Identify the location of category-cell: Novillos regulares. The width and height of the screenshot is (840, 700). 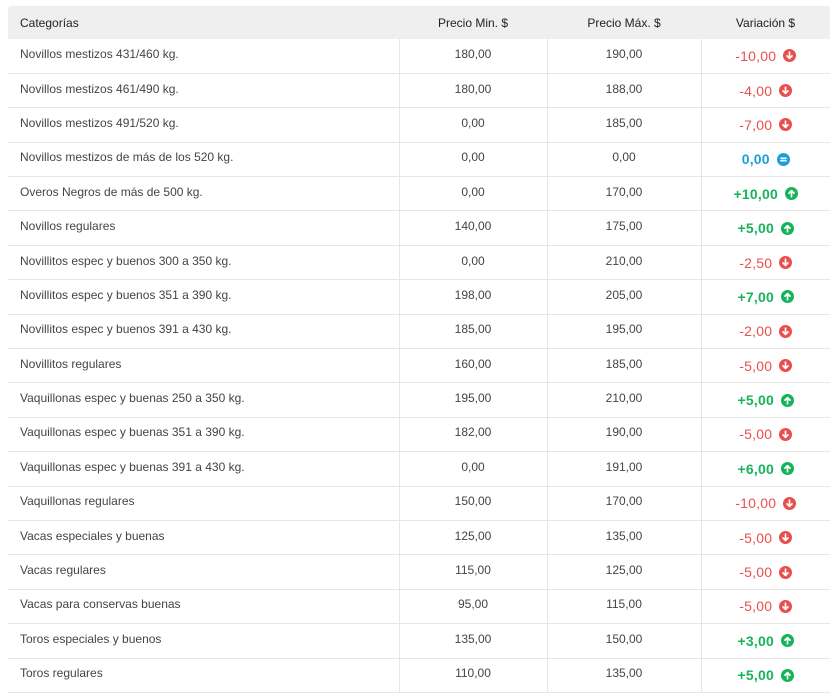
(204, 228).